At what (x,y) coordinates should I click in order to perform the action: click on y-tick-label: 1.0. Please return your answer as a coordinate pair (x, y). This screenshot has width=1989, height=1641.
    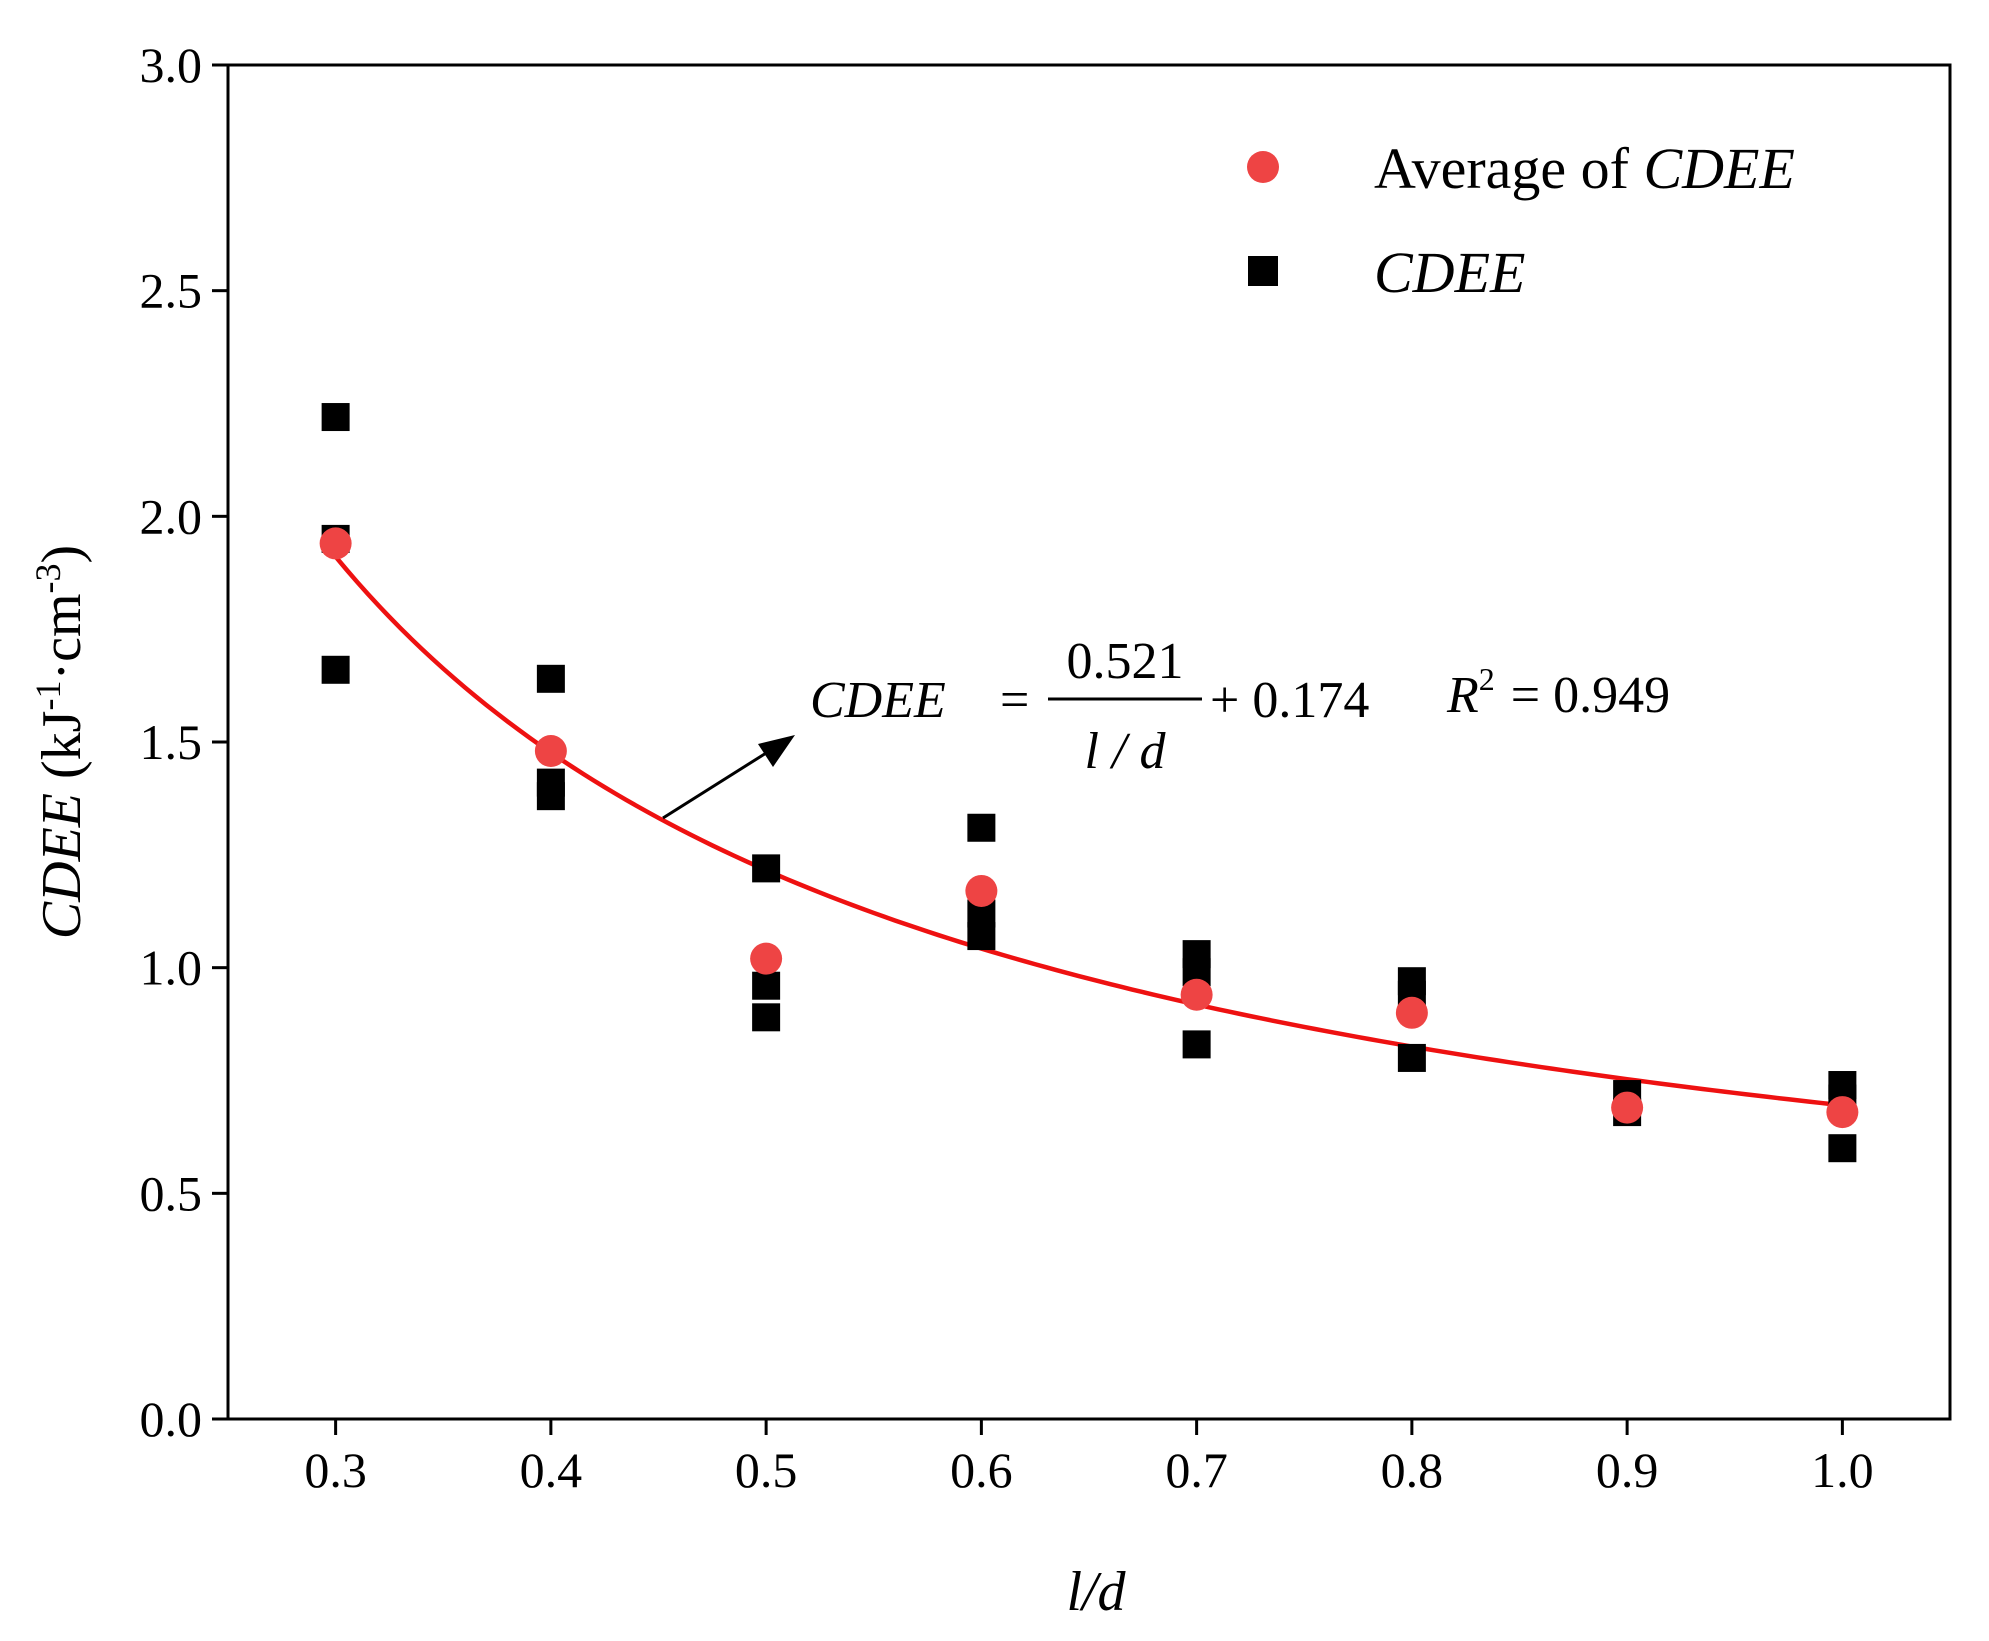
    Looking at the image, I should click on (171, 968).